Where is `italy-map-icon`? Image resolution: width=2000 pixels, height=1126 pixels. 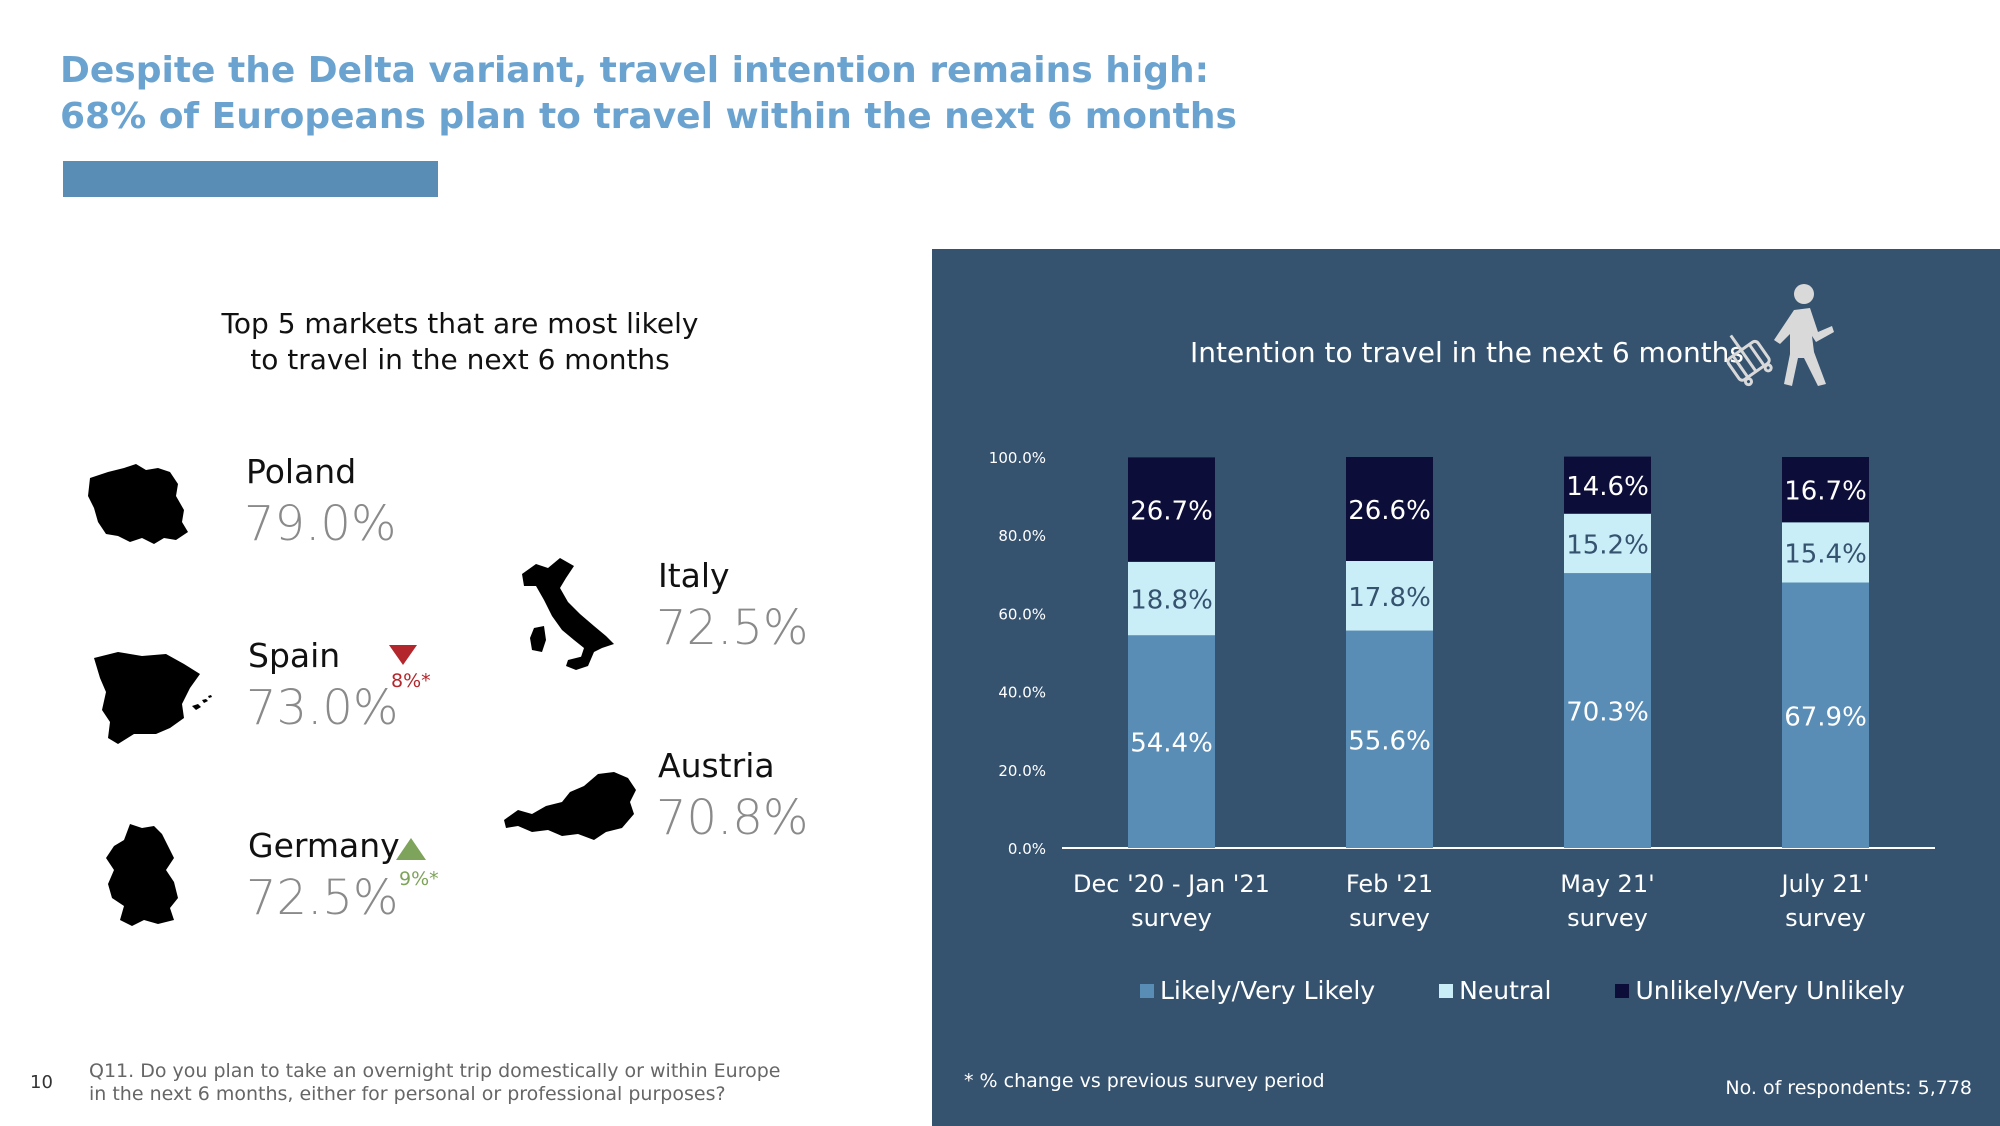
italy-map-icon is located at coordinates (568, 614).